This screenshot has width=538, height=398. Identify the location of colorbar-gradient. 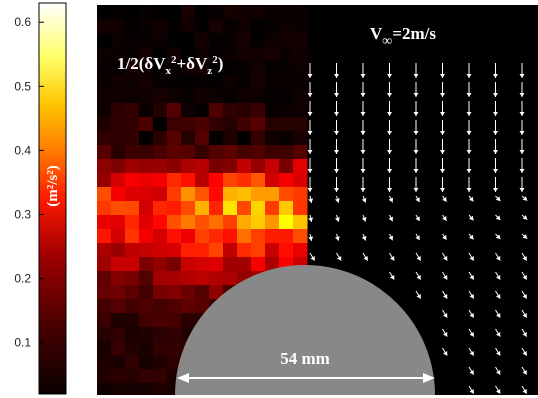
(52, 198).